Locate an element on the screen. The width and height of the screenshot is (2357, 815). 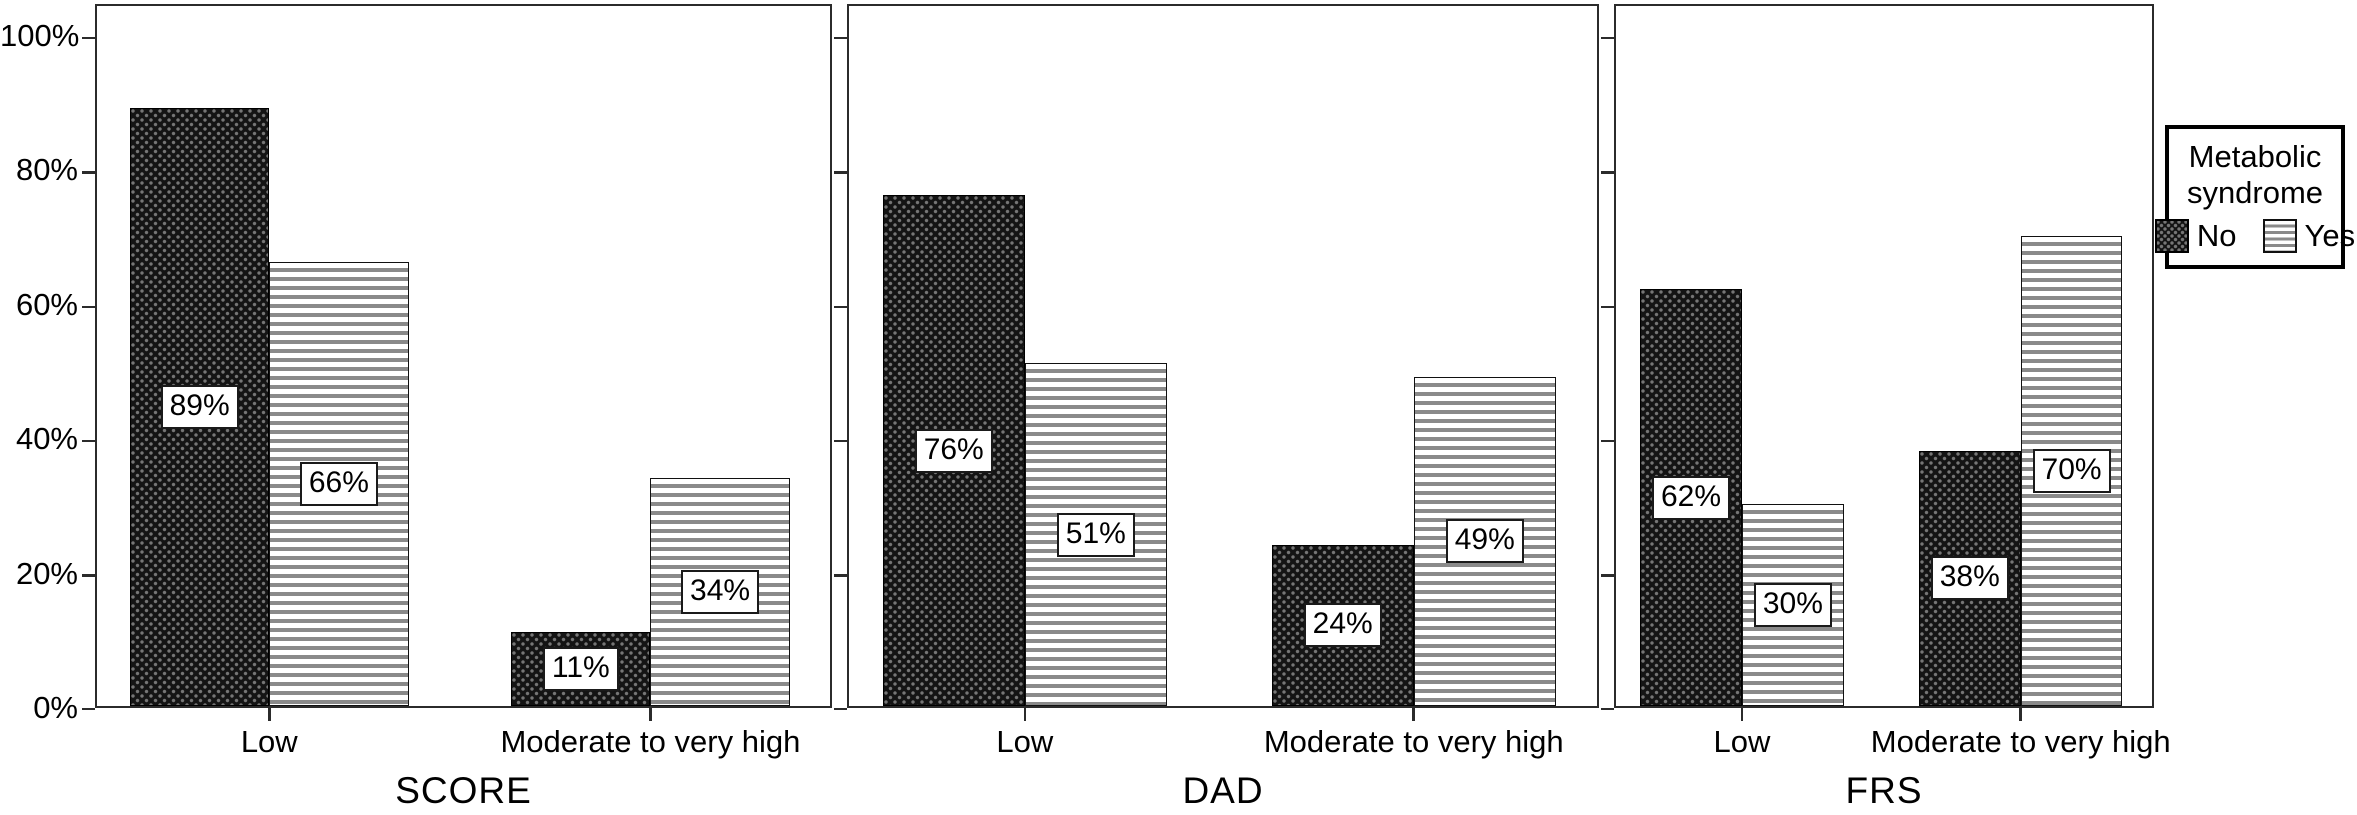
y-axis-tick-label: 20% is located at coordinates (46, 573).